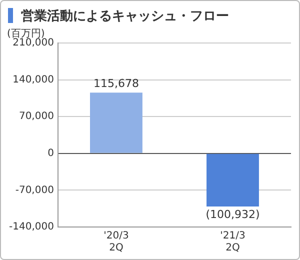 This screenshot has width=300, height=260. What do you see at coordinates (116, 83) in the screenshot?
I see `data-label: 115,678` at bounding box center [116, 83].